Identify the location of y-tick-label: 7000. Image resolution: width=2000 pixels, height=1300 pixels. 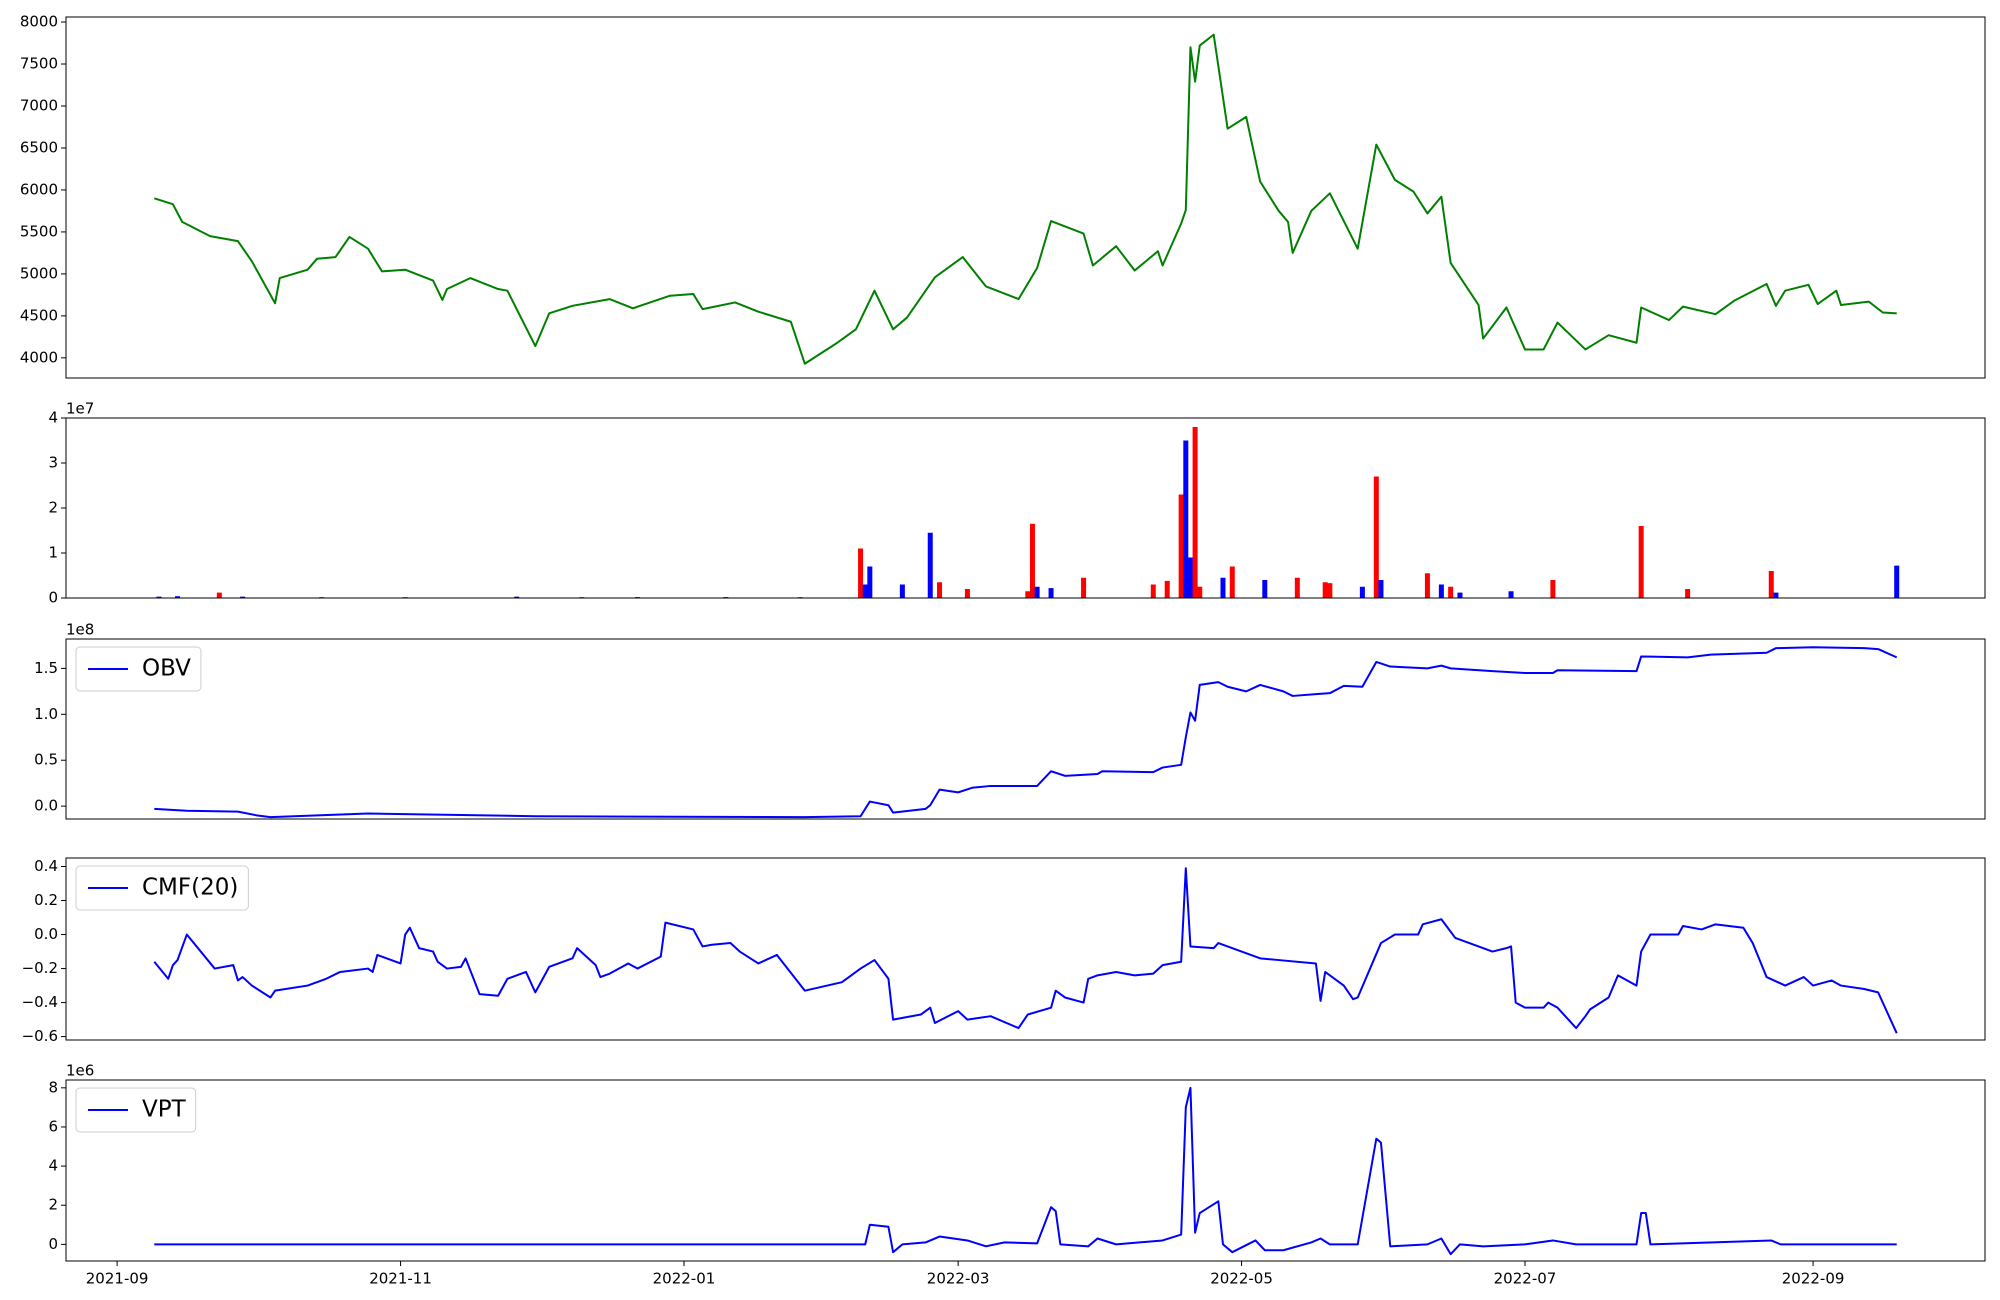
(39, 105).